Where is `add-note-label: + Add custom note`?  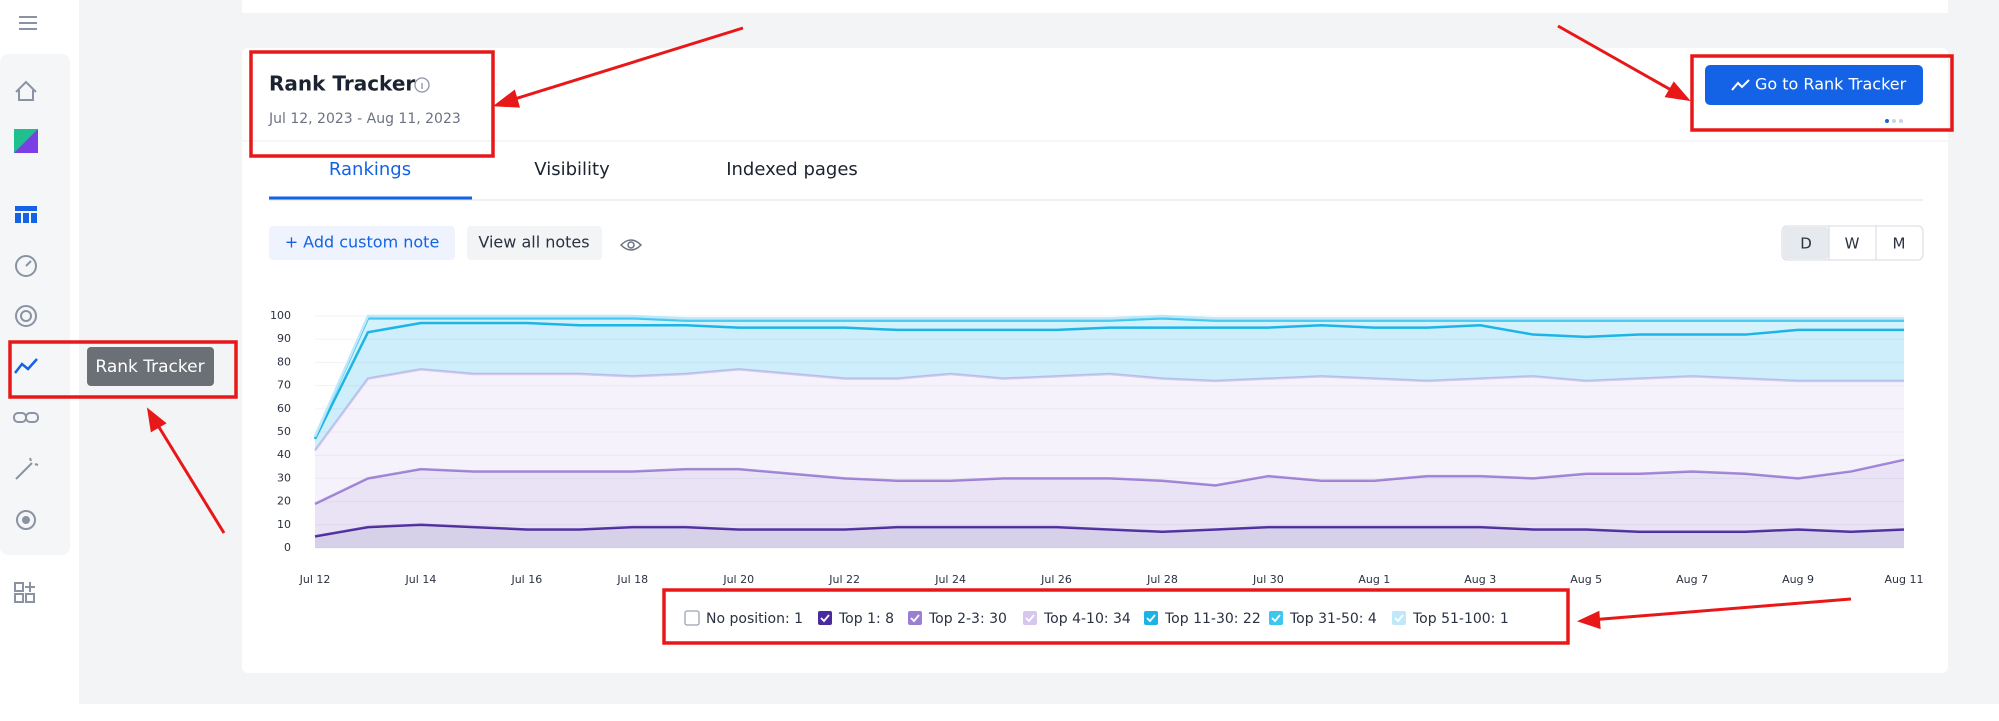 add-note-label: + Add custom note is located at coordinates (362, 242).